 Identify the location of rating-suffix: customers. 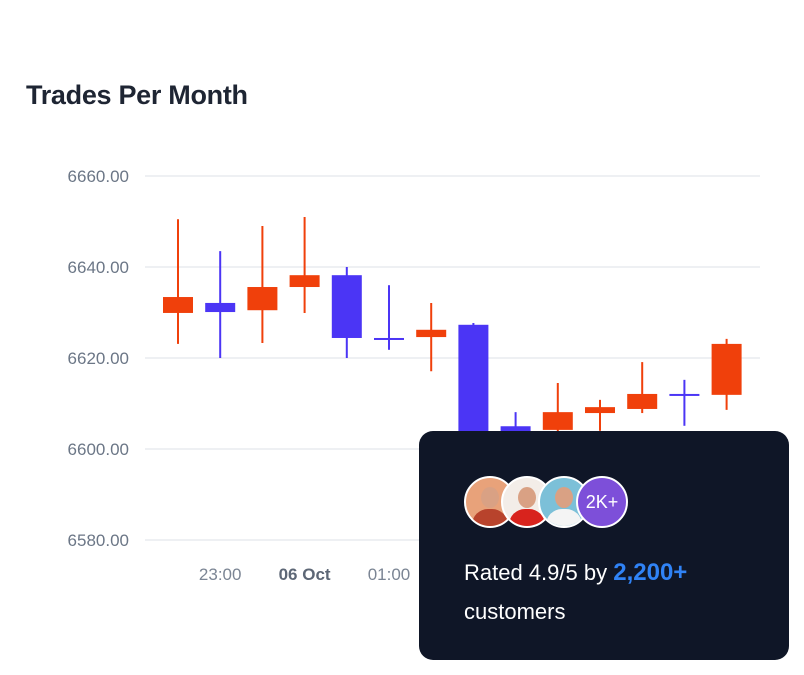
(515, 611).